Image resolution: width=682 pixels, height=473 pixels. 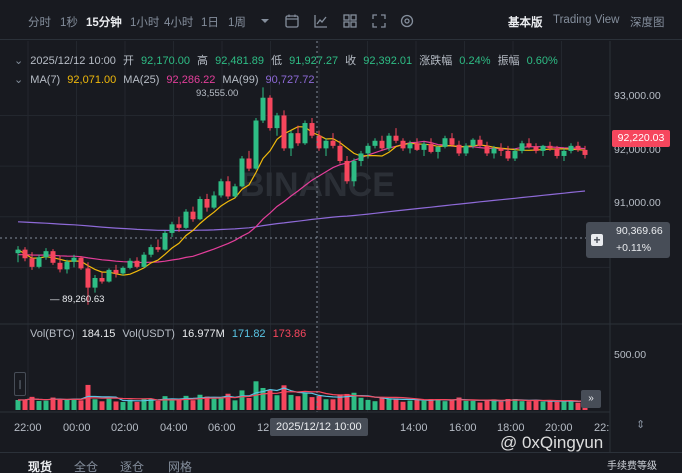 What do you see at coordinates (191, 80) in the screenshot?
I see `ma25-value: 92,286.22` at bounding box center [191, 80].